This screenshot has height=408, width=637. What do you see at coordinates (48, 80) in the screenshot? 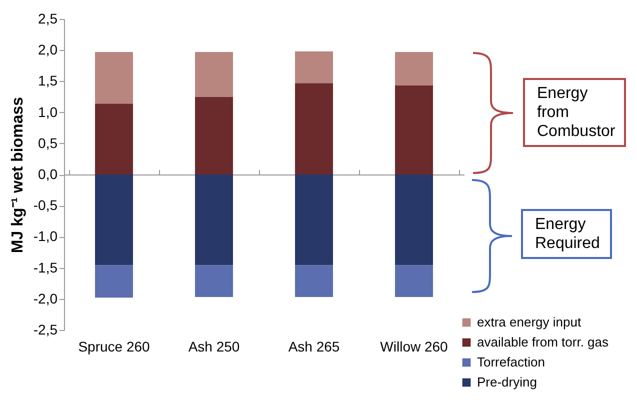
I see `y-tick-label: 1,5` at bounding box center [48, 80].